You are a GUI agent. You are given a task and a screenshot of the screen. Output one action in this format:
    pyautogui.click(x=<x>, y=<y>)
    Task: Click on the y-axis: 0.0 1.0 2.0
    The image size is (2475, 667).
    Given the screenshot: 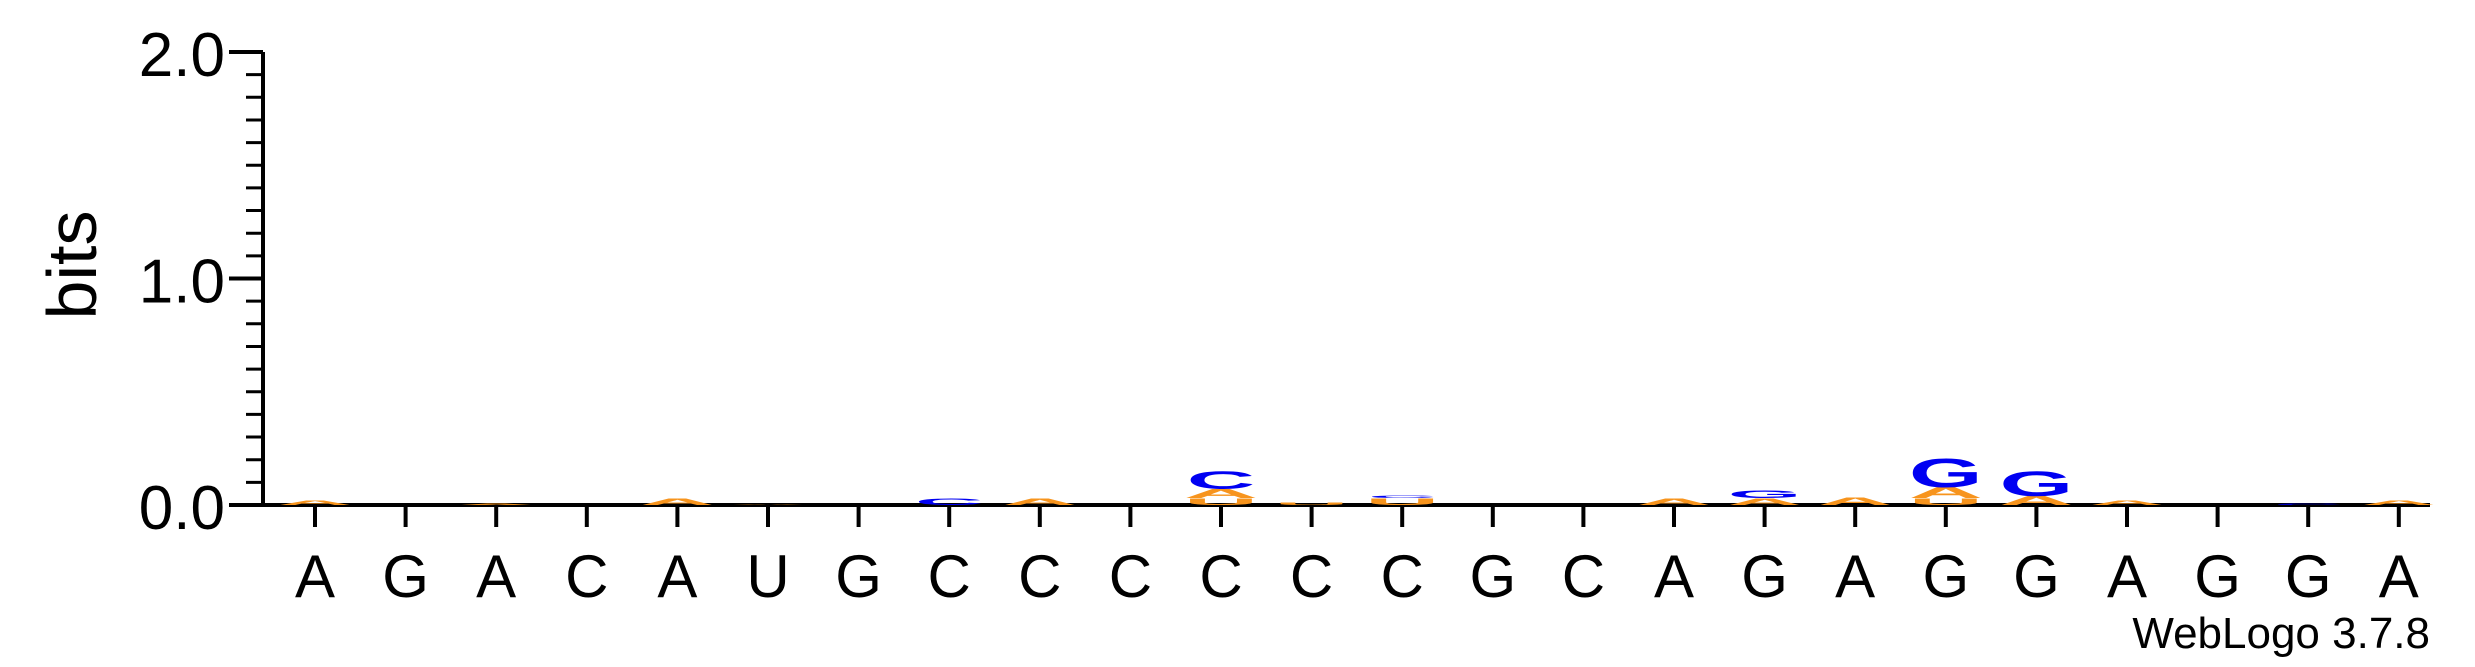 What is the action you would take?
    pyautogui.click(x=202, y=282)
    